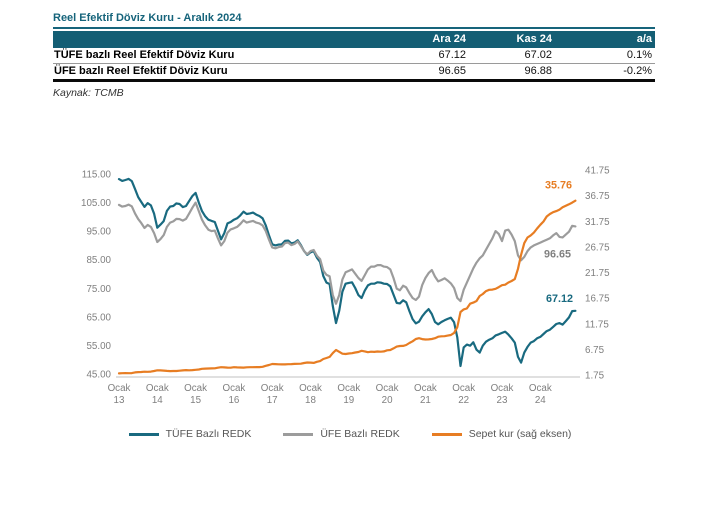 The image size is (720, 512). I want to click on left-axis-tick: 65.00, so click(98, 317).